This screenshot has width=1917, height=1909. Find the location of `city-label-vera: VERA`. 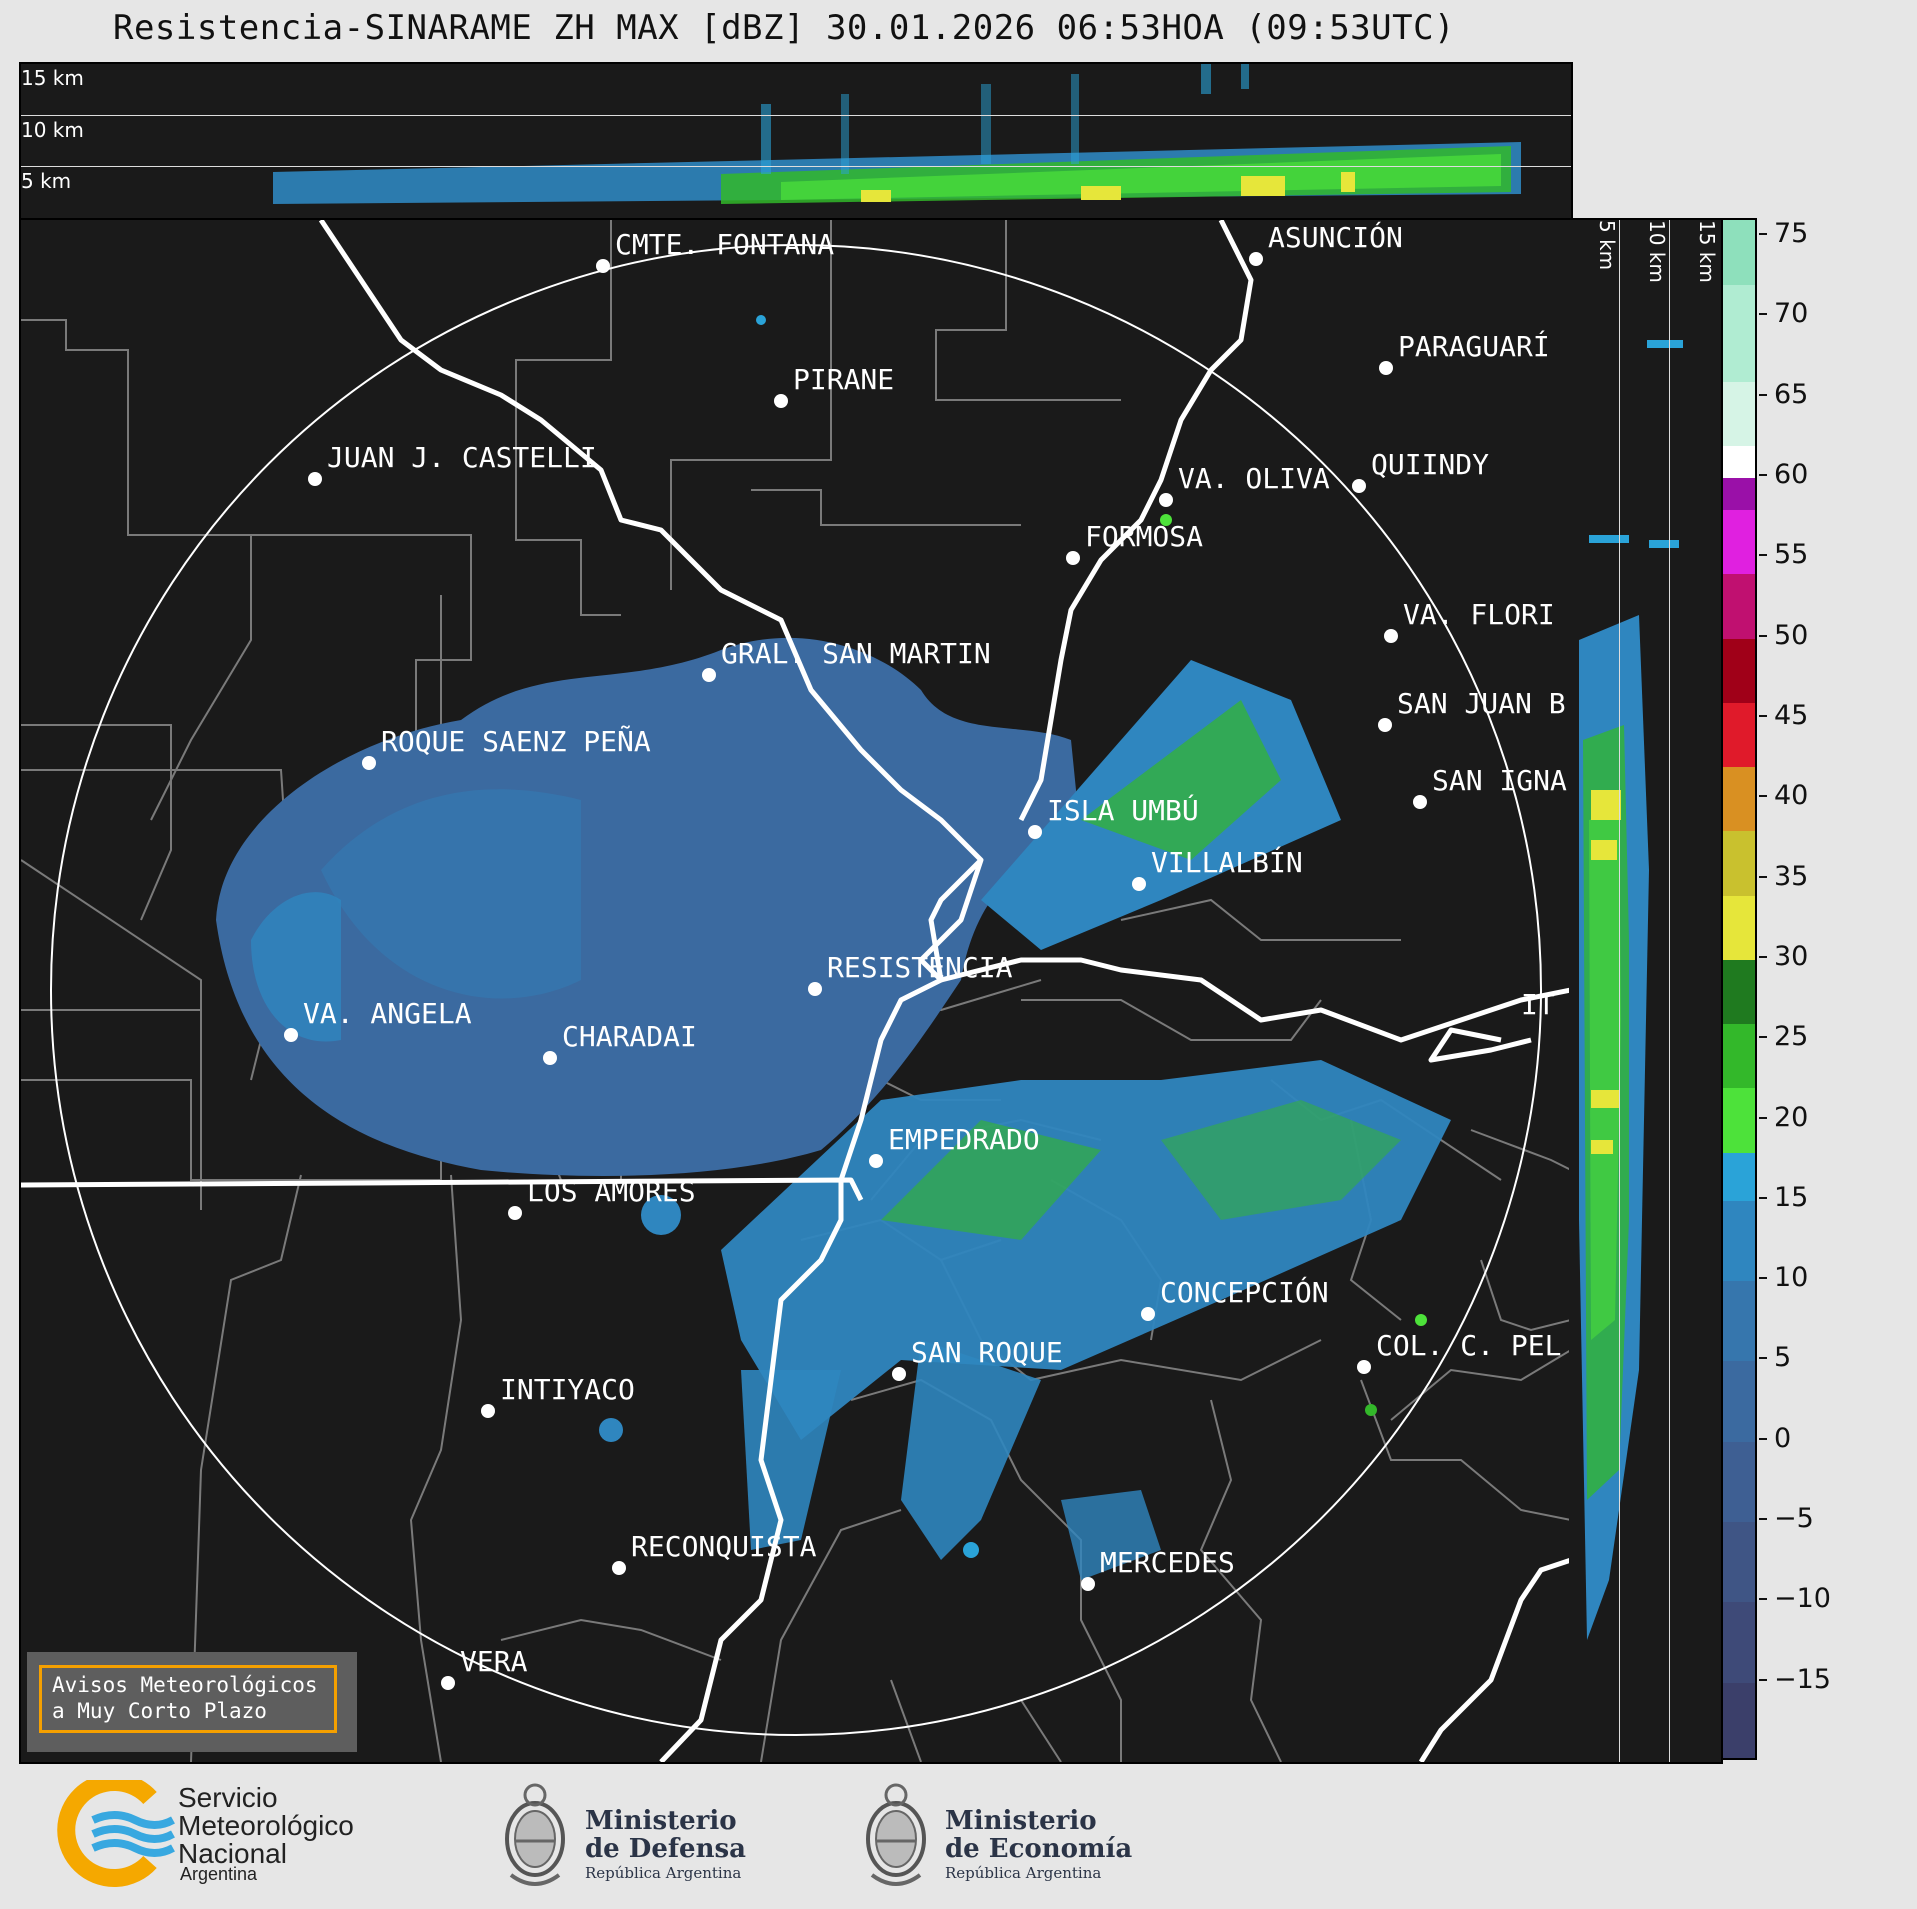

city-label-vera: VERA is located at coordinates (494, 1661).